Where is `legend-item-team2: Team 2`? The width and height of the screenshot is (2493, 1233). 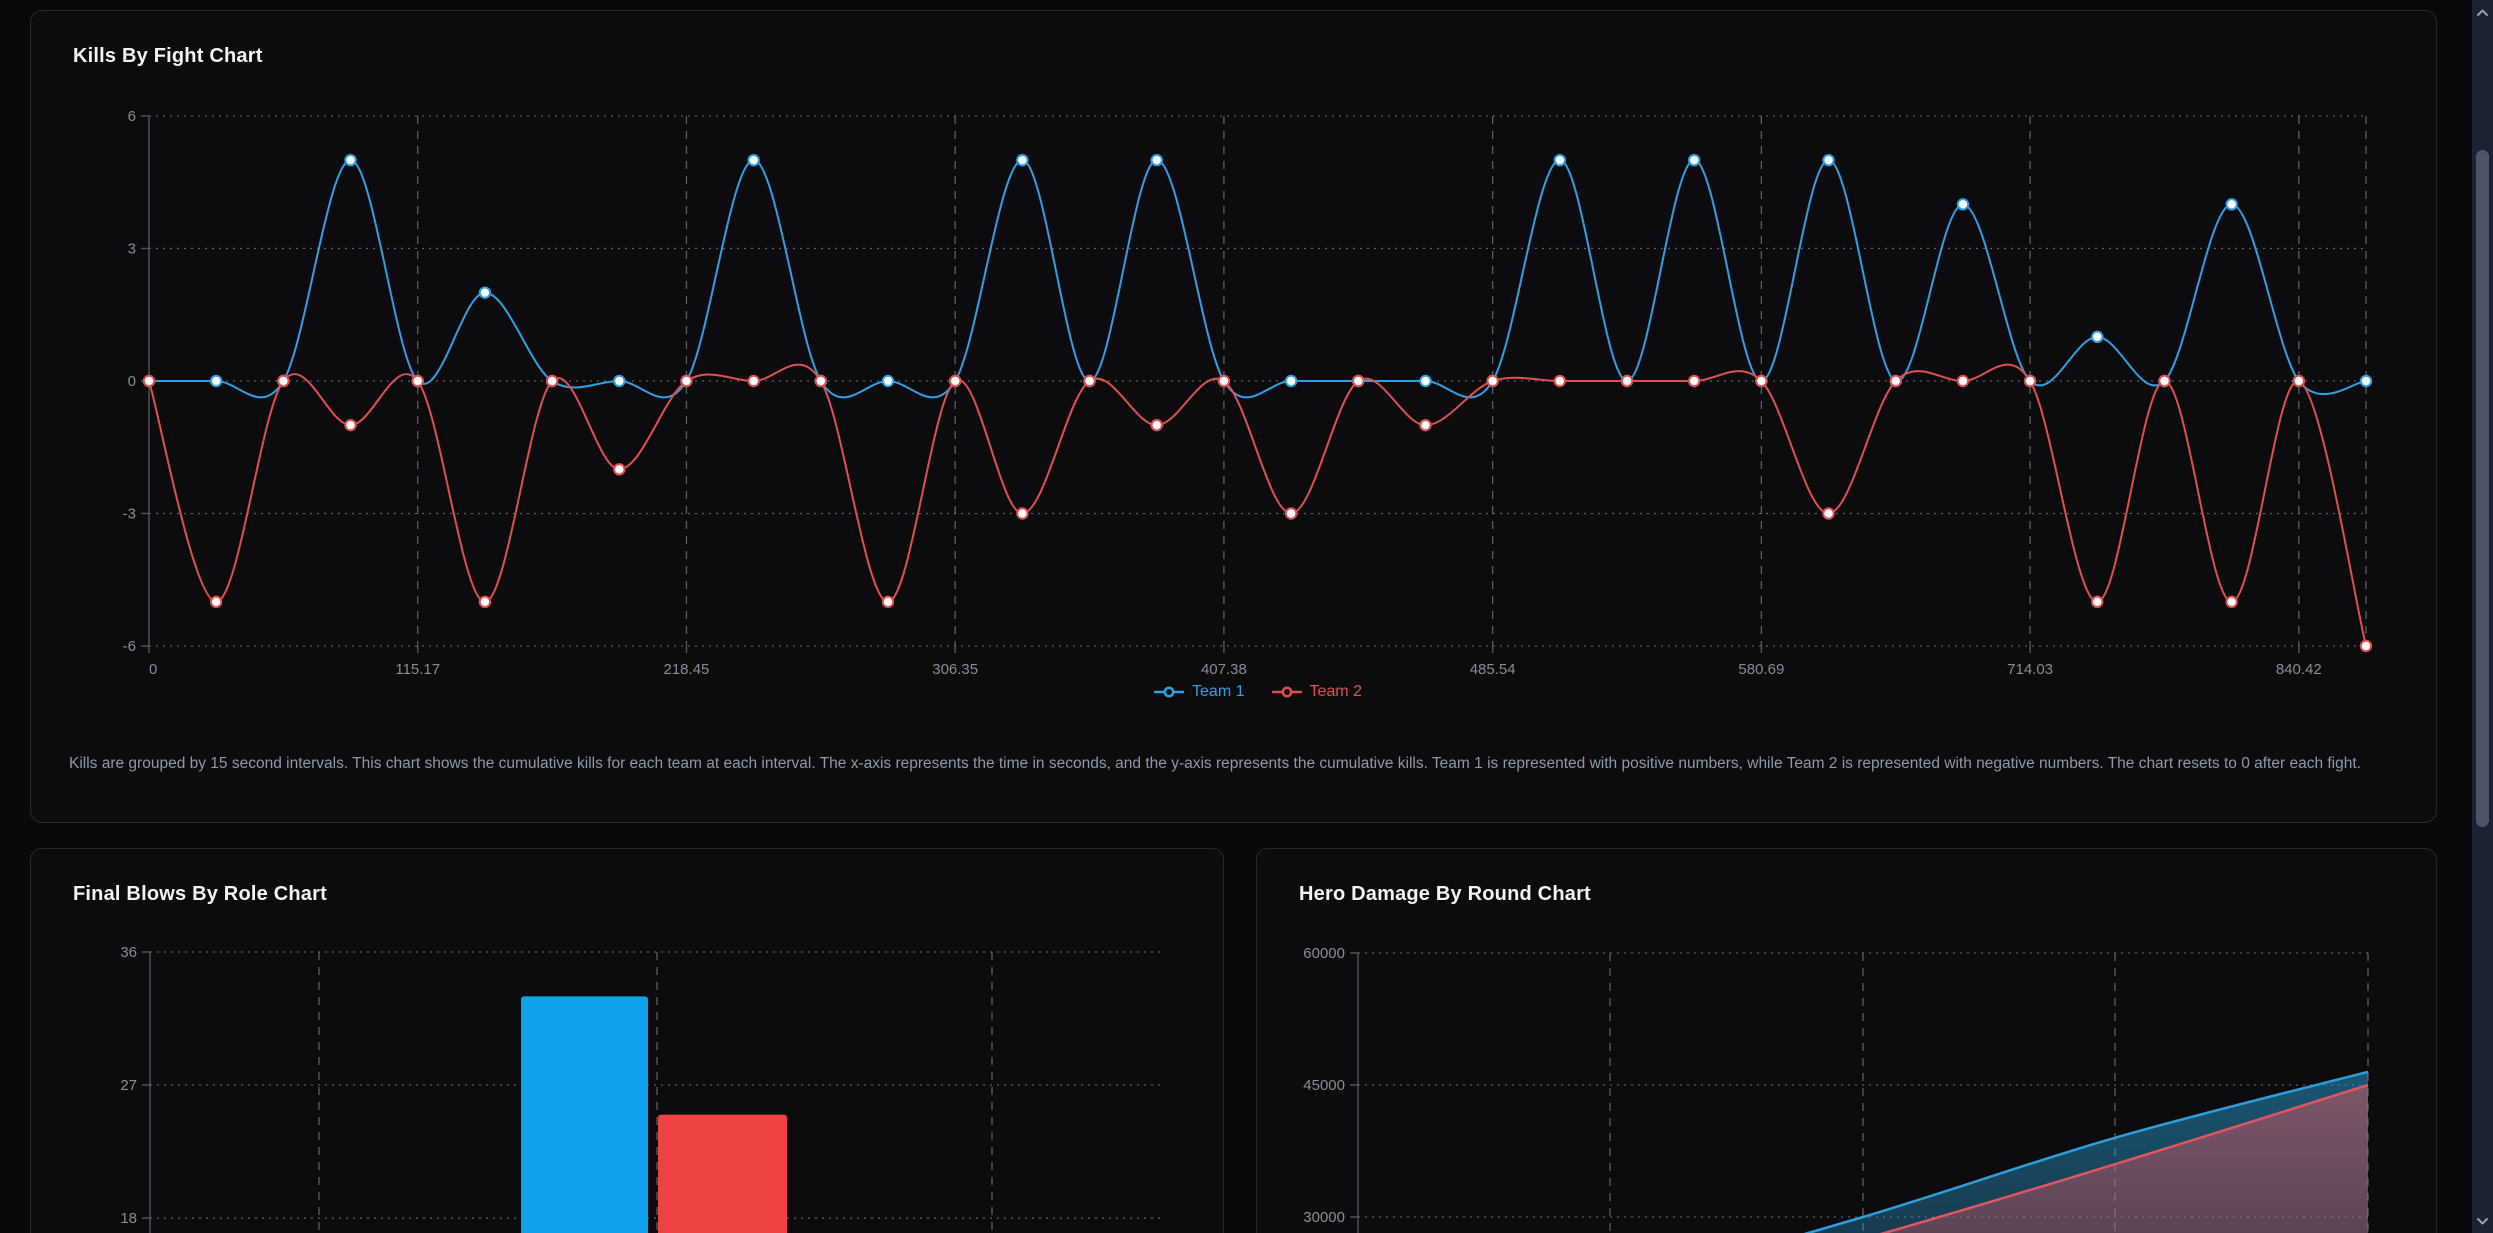 legend-item-team2: Team 2 is located at coordinates (1316, 692).